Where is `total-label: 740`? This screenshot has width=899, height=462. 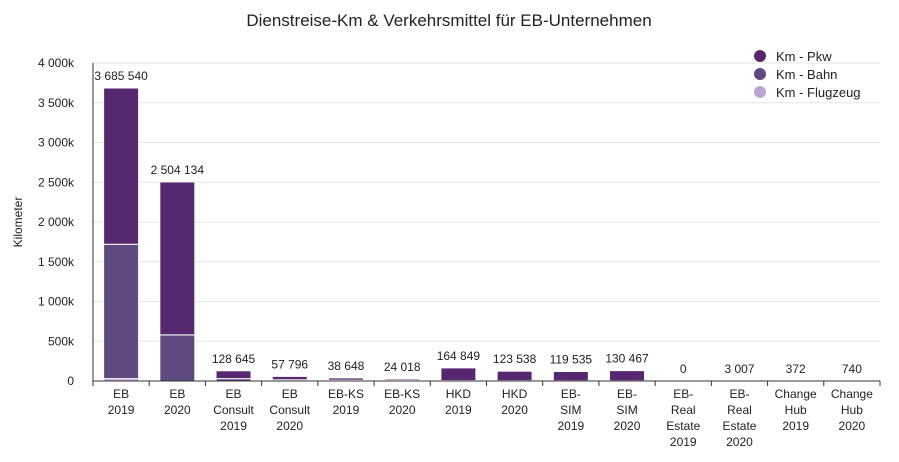
total-label: 740 is located at coordinates (852, 369).